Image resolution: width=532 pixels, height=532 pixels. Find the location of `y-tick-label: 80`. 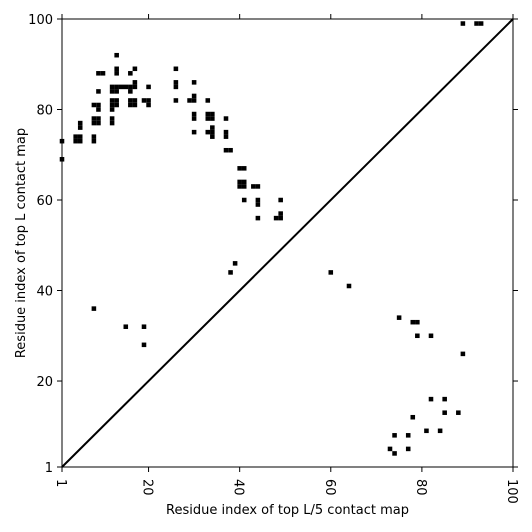

y-tick-label: 80 is located at coordinates (44, 111).